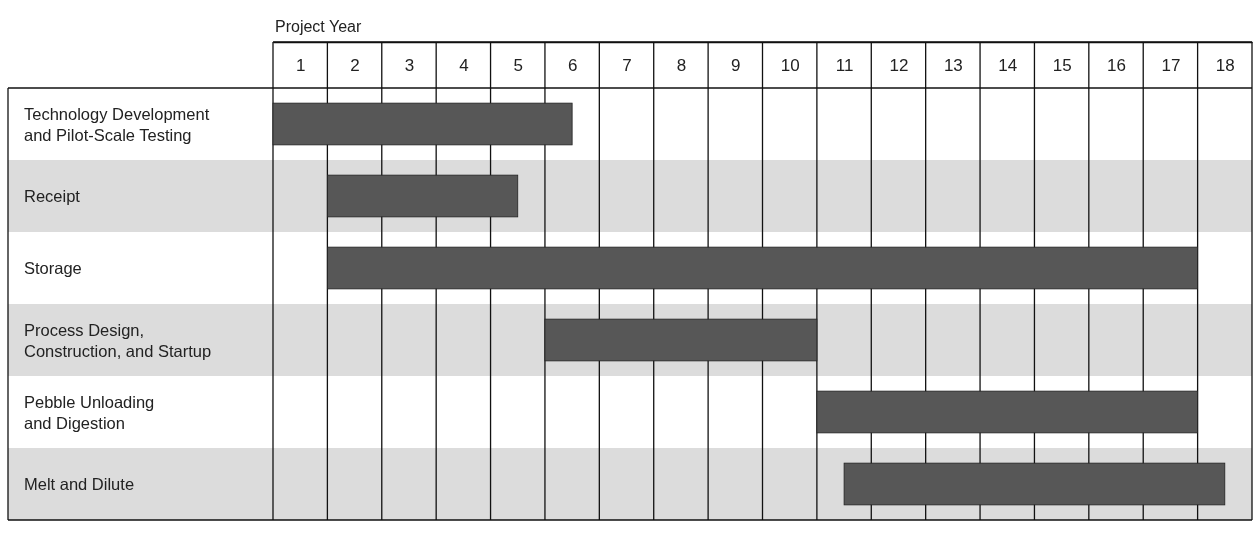  What do you see at coordinates (736, 65) in the screenshot?
I see `x-tick-label: 9` at bounding box center [736, 65].